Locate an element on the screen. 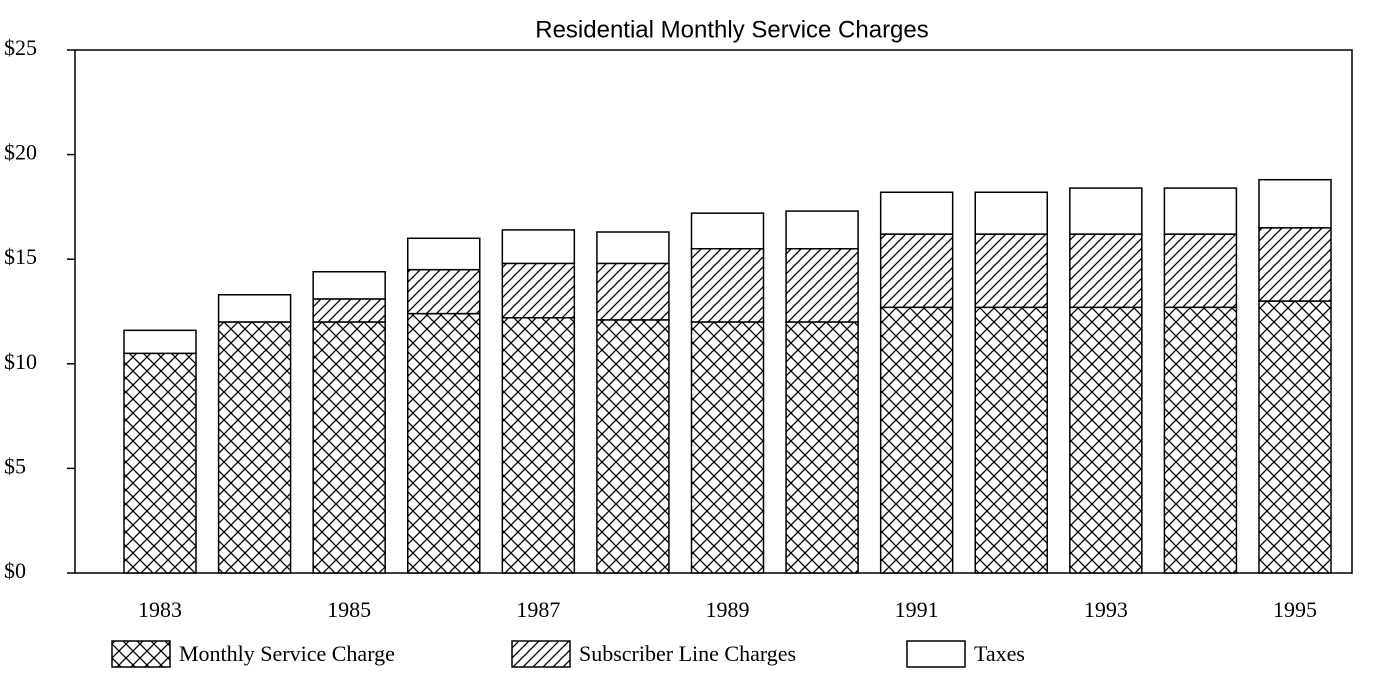 This screenshot has width=1393, height=673. legend-label: Taxes is located at coordinates (999, 653).